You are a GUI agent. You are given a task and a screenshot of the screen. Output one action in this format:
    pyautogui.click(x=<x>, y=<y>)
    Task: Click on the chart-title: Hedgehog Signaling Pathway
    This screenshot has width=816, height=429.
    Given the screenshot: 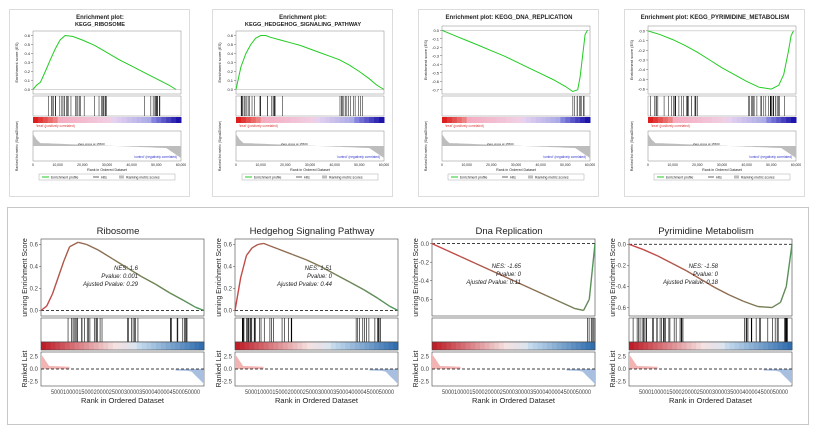 What is the action you would take?
    pyautogui.click(x=312, y=231)
    